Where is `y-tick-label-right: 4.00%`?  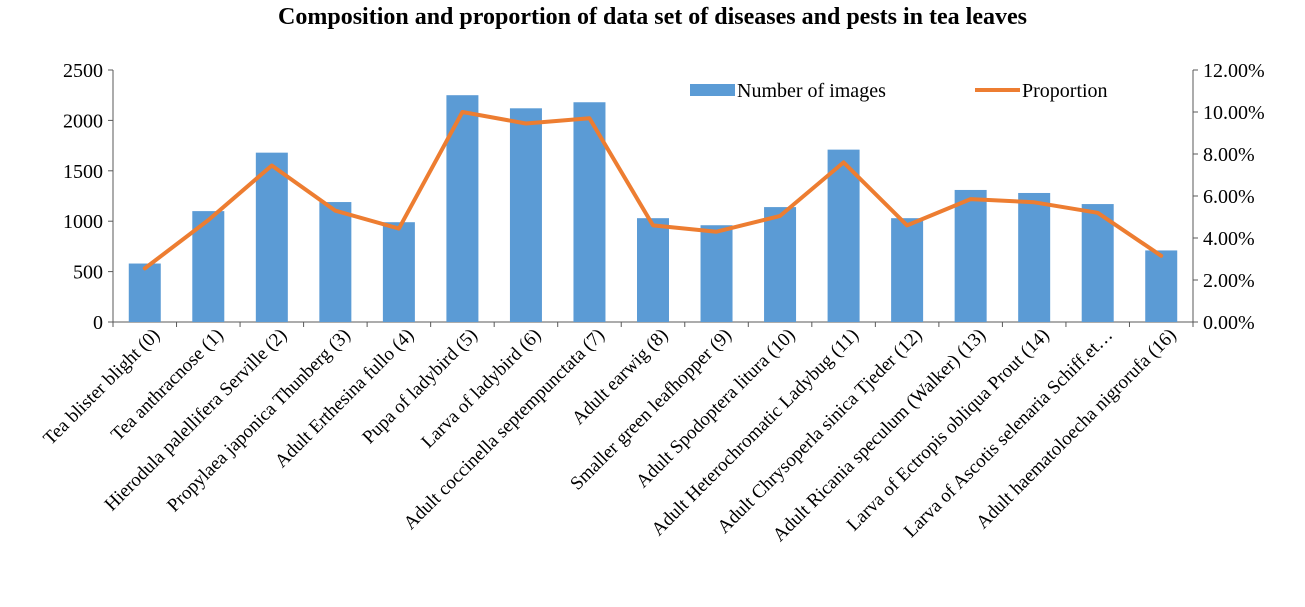 y-tick-label-right: 4.00% is located at coordinates (1229, 239).